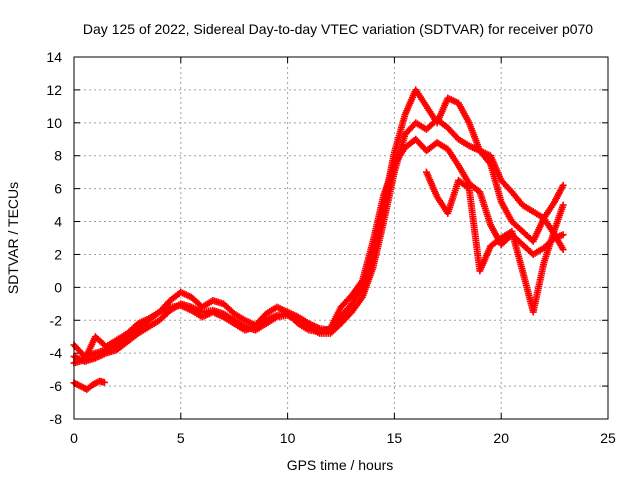  I want to click on y-axis-label: SDTVAR / TECUs, so click(13, 238).